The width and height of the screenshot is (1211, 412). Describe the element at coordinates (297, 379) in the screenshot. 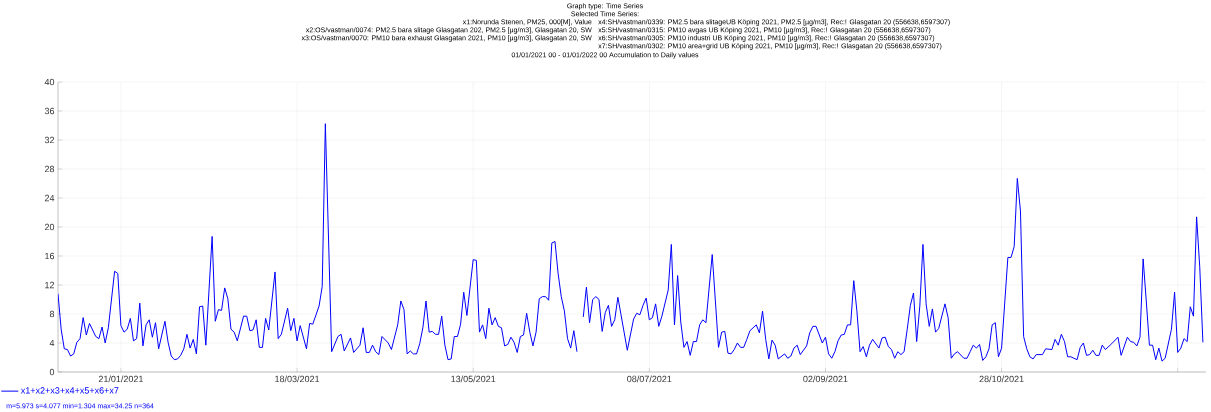

I see `x-tick-label: 18/03/2021` at that location.